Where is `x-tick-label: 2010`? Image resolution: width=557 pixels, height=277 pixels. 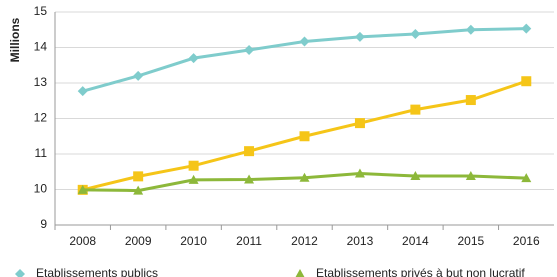 x-tick-label: 2010 is located at coordinates (193, 241).